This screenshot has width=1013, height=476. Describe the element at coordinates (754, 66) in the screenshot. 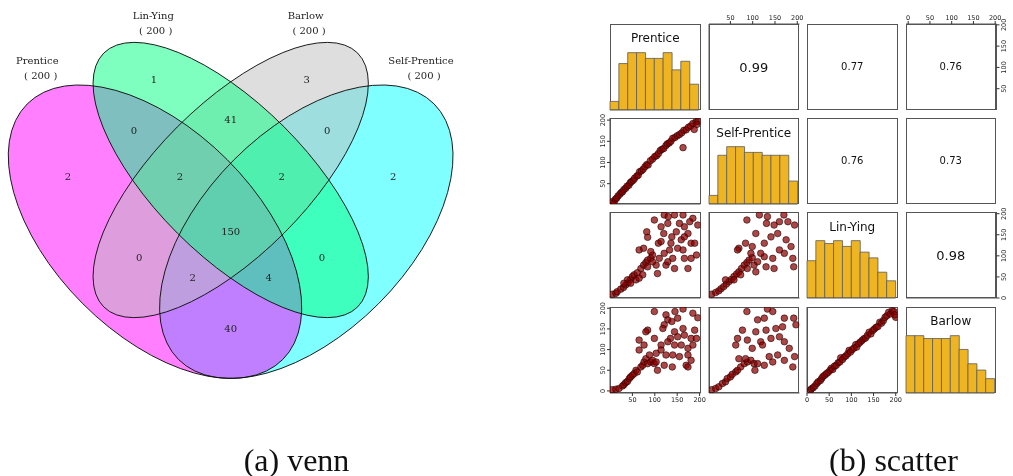

I see `annotation: 0.99` at that location.